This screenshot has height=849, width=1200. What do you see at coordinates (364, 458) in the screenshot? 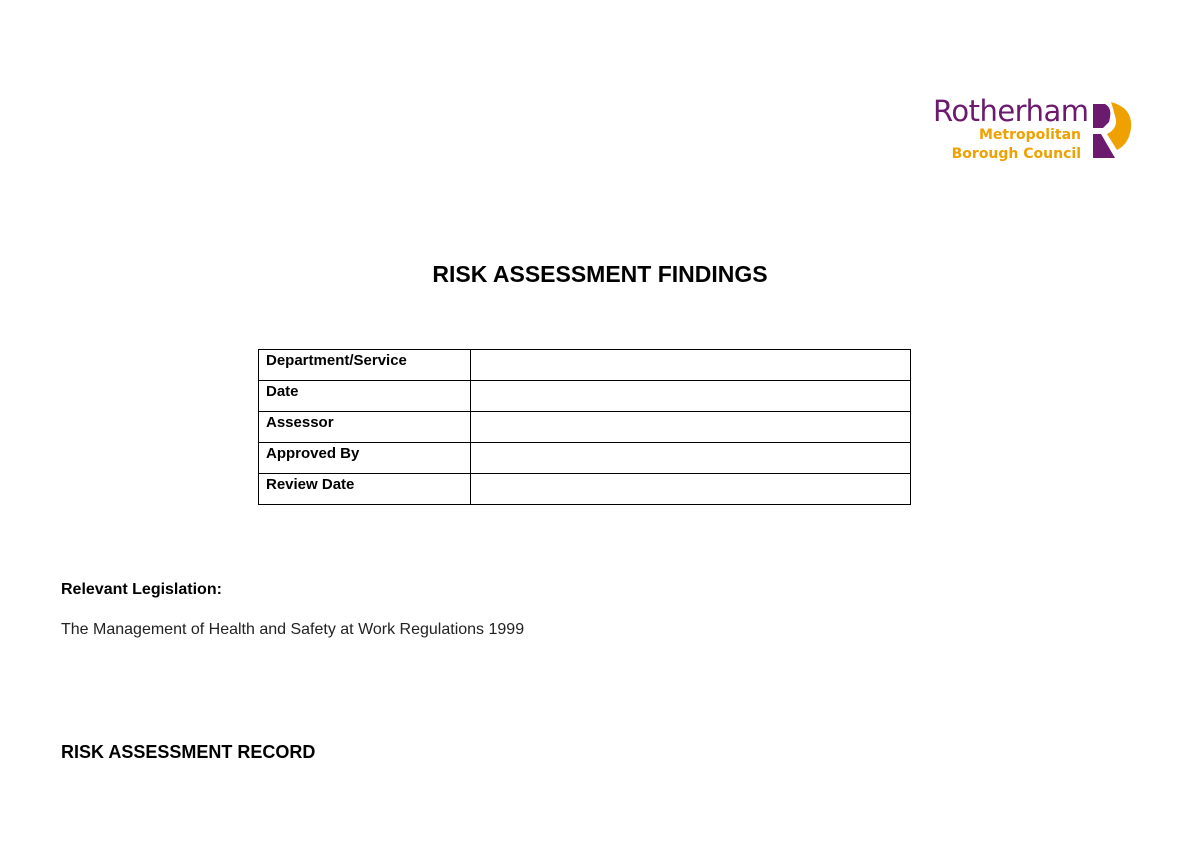
I see `row-label: Approved By` at bounding box center [364, 458].